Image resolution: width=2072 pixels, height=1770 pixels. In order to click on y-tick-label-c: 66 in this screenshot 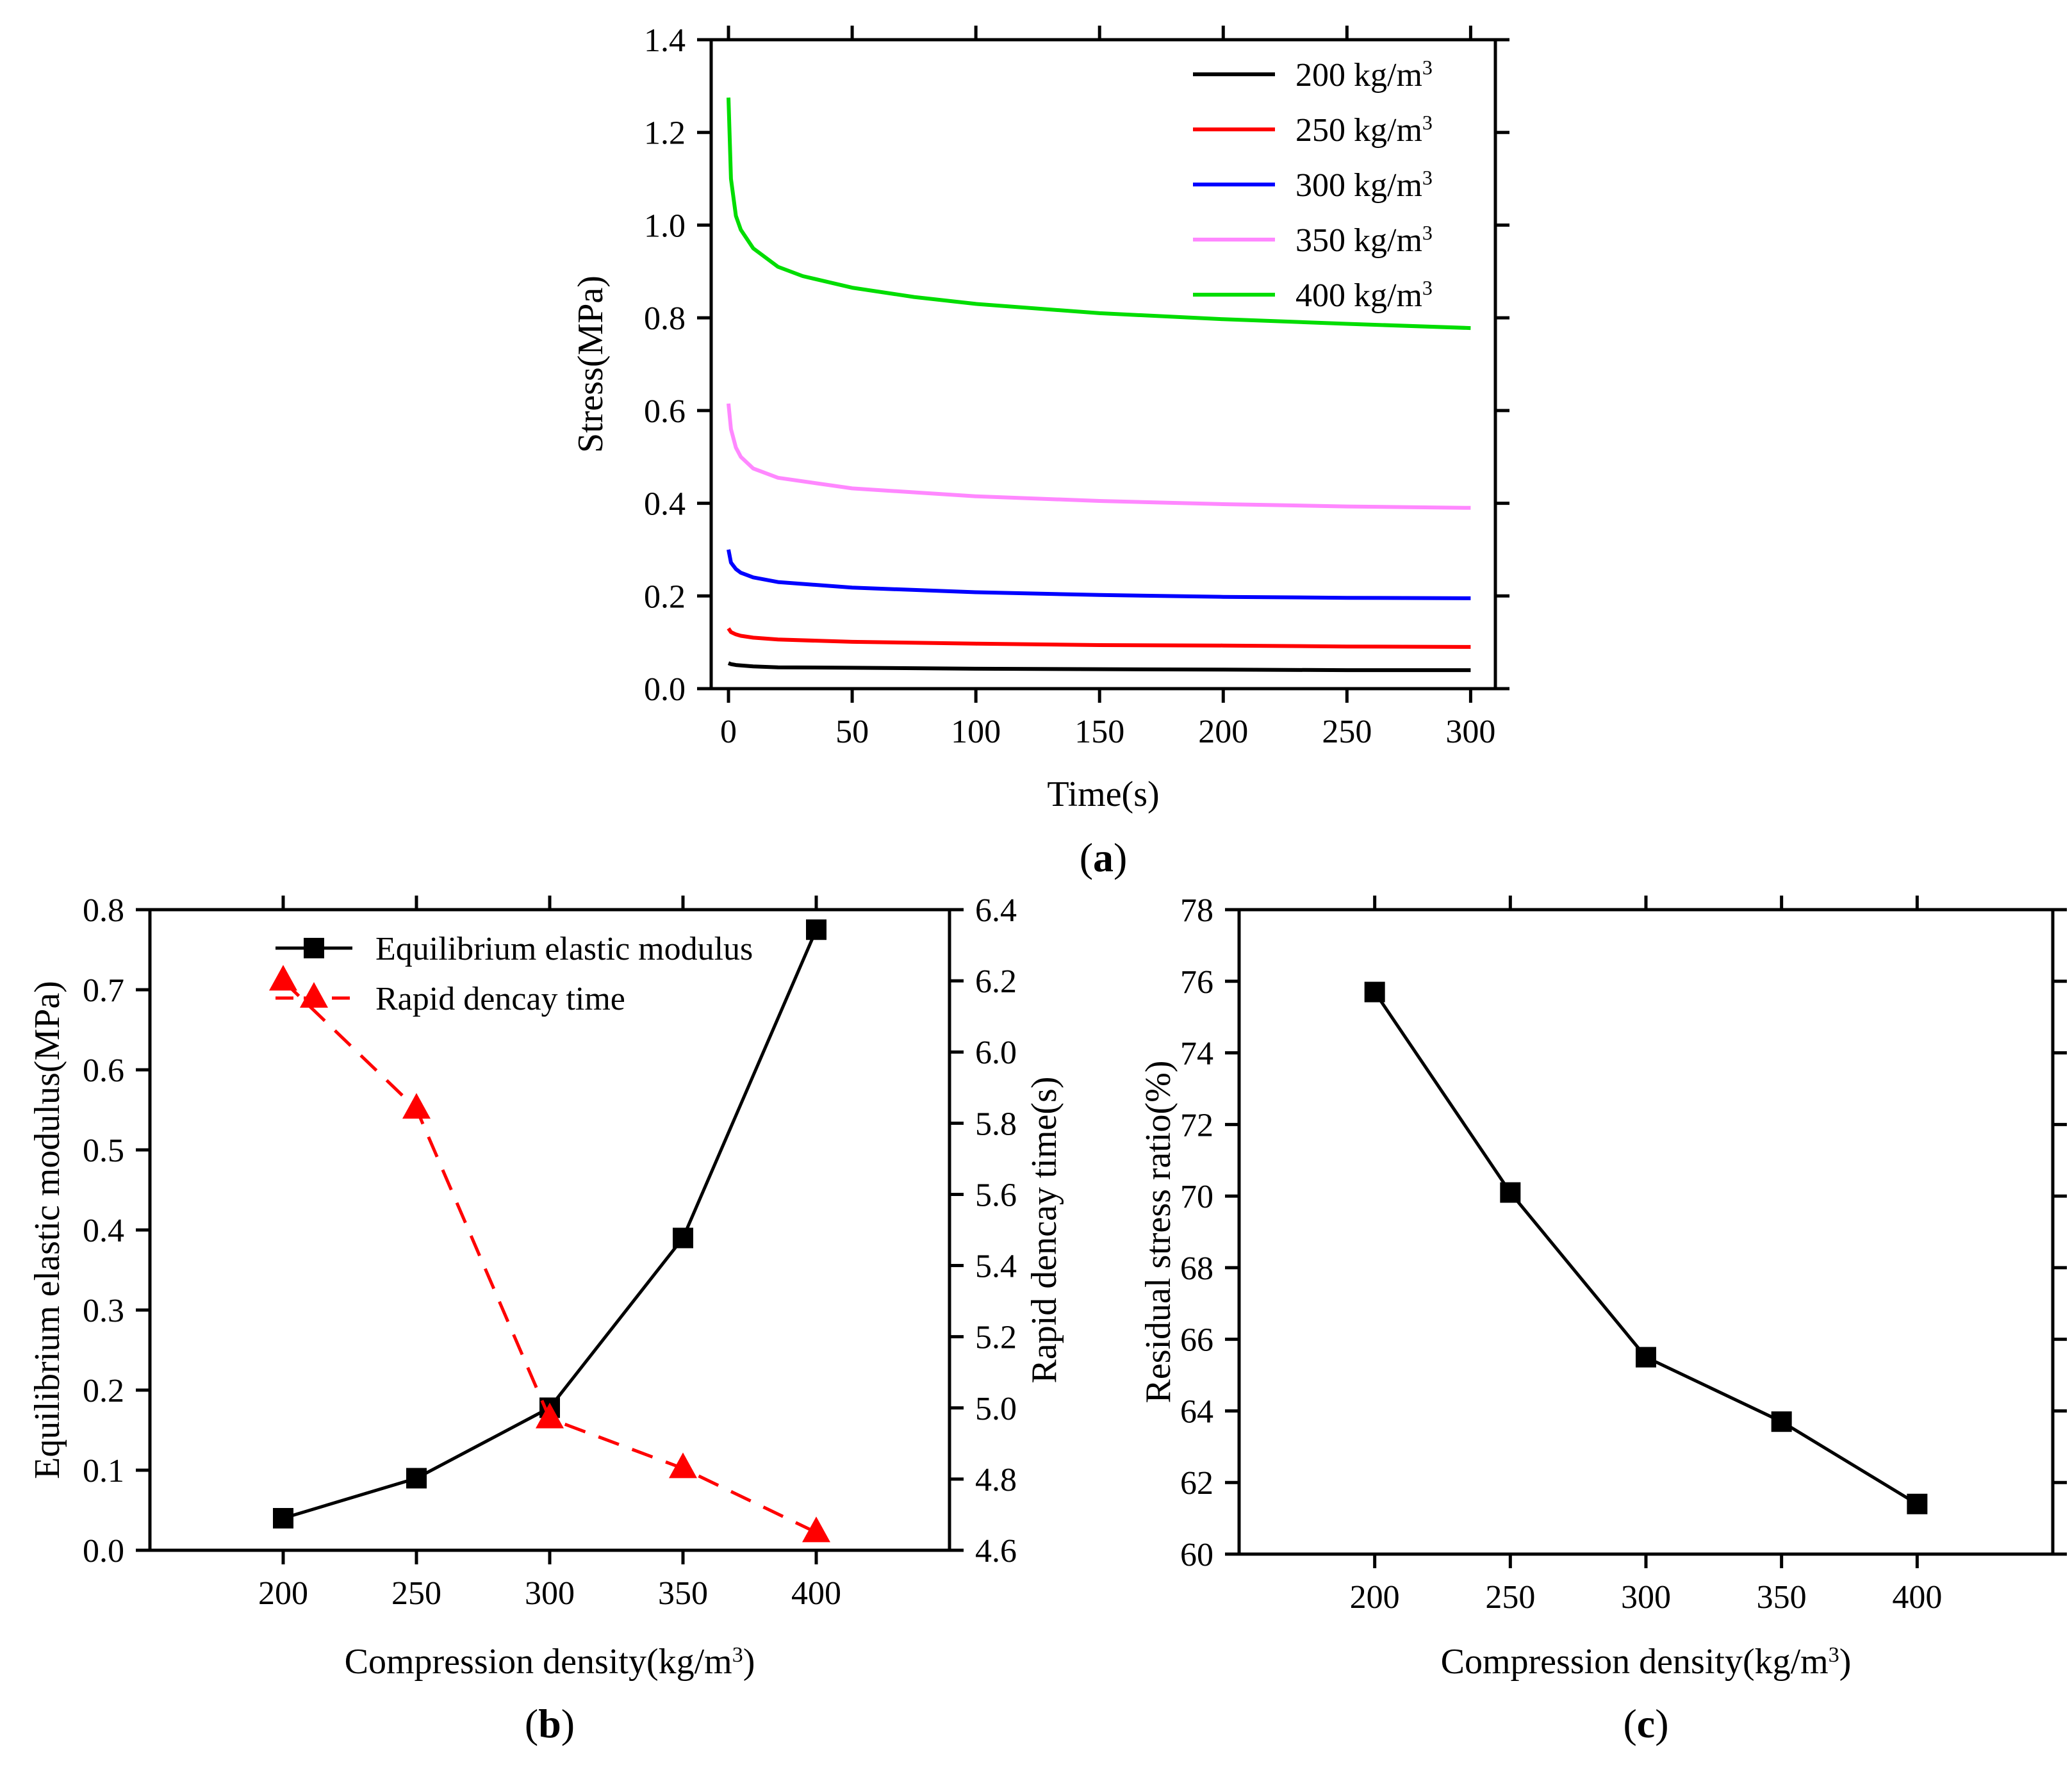, I will do `click(1196, 1340)`.